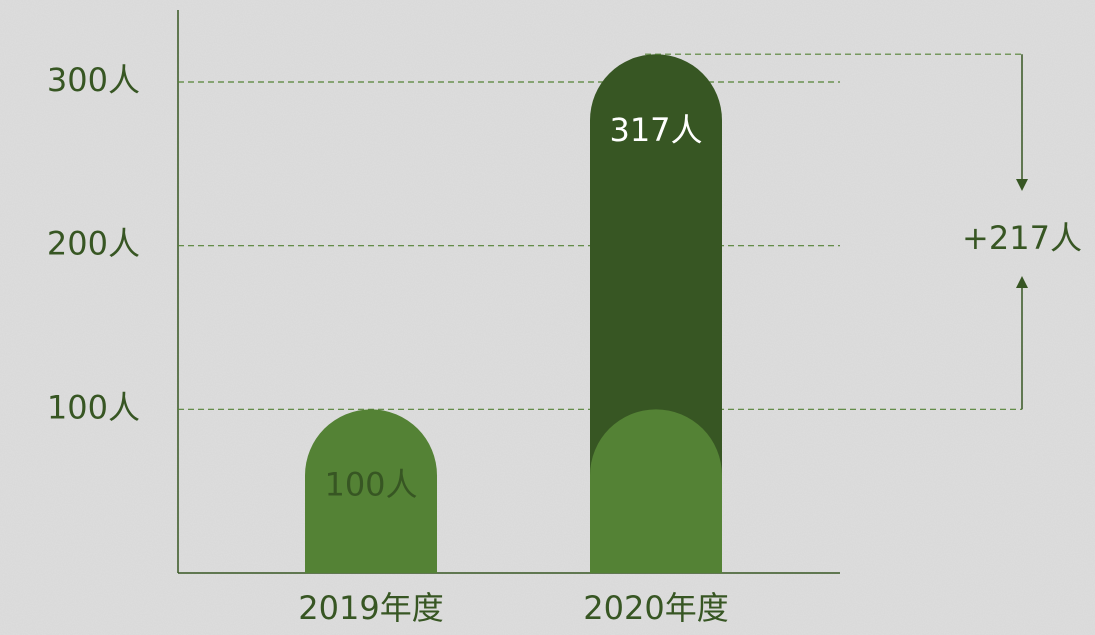 This screenshot has height=635, width=1095. I want to click on value-label: 317人, so click(655, 130).